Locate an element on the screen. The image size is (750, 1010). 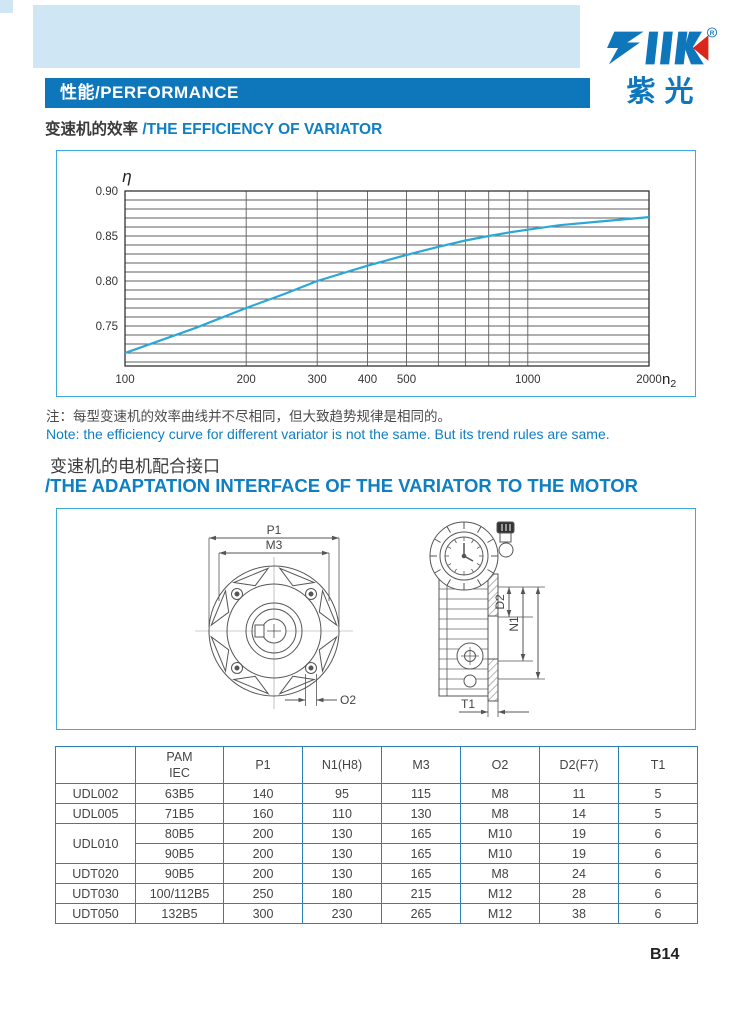
performance-header-bar: 性能/PERFORMANCE is located at coordinates (317, 93).